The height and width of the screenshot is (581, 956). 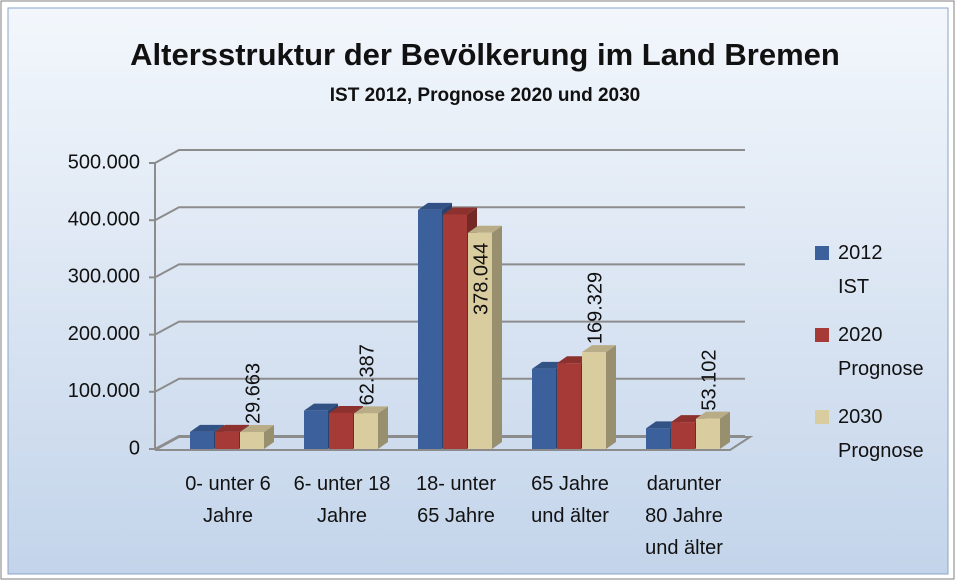 What do you see at coordinates (104, 277) in the screenshot?
I see `y-tick-label: 300.000` at bounding box center [104, 277].